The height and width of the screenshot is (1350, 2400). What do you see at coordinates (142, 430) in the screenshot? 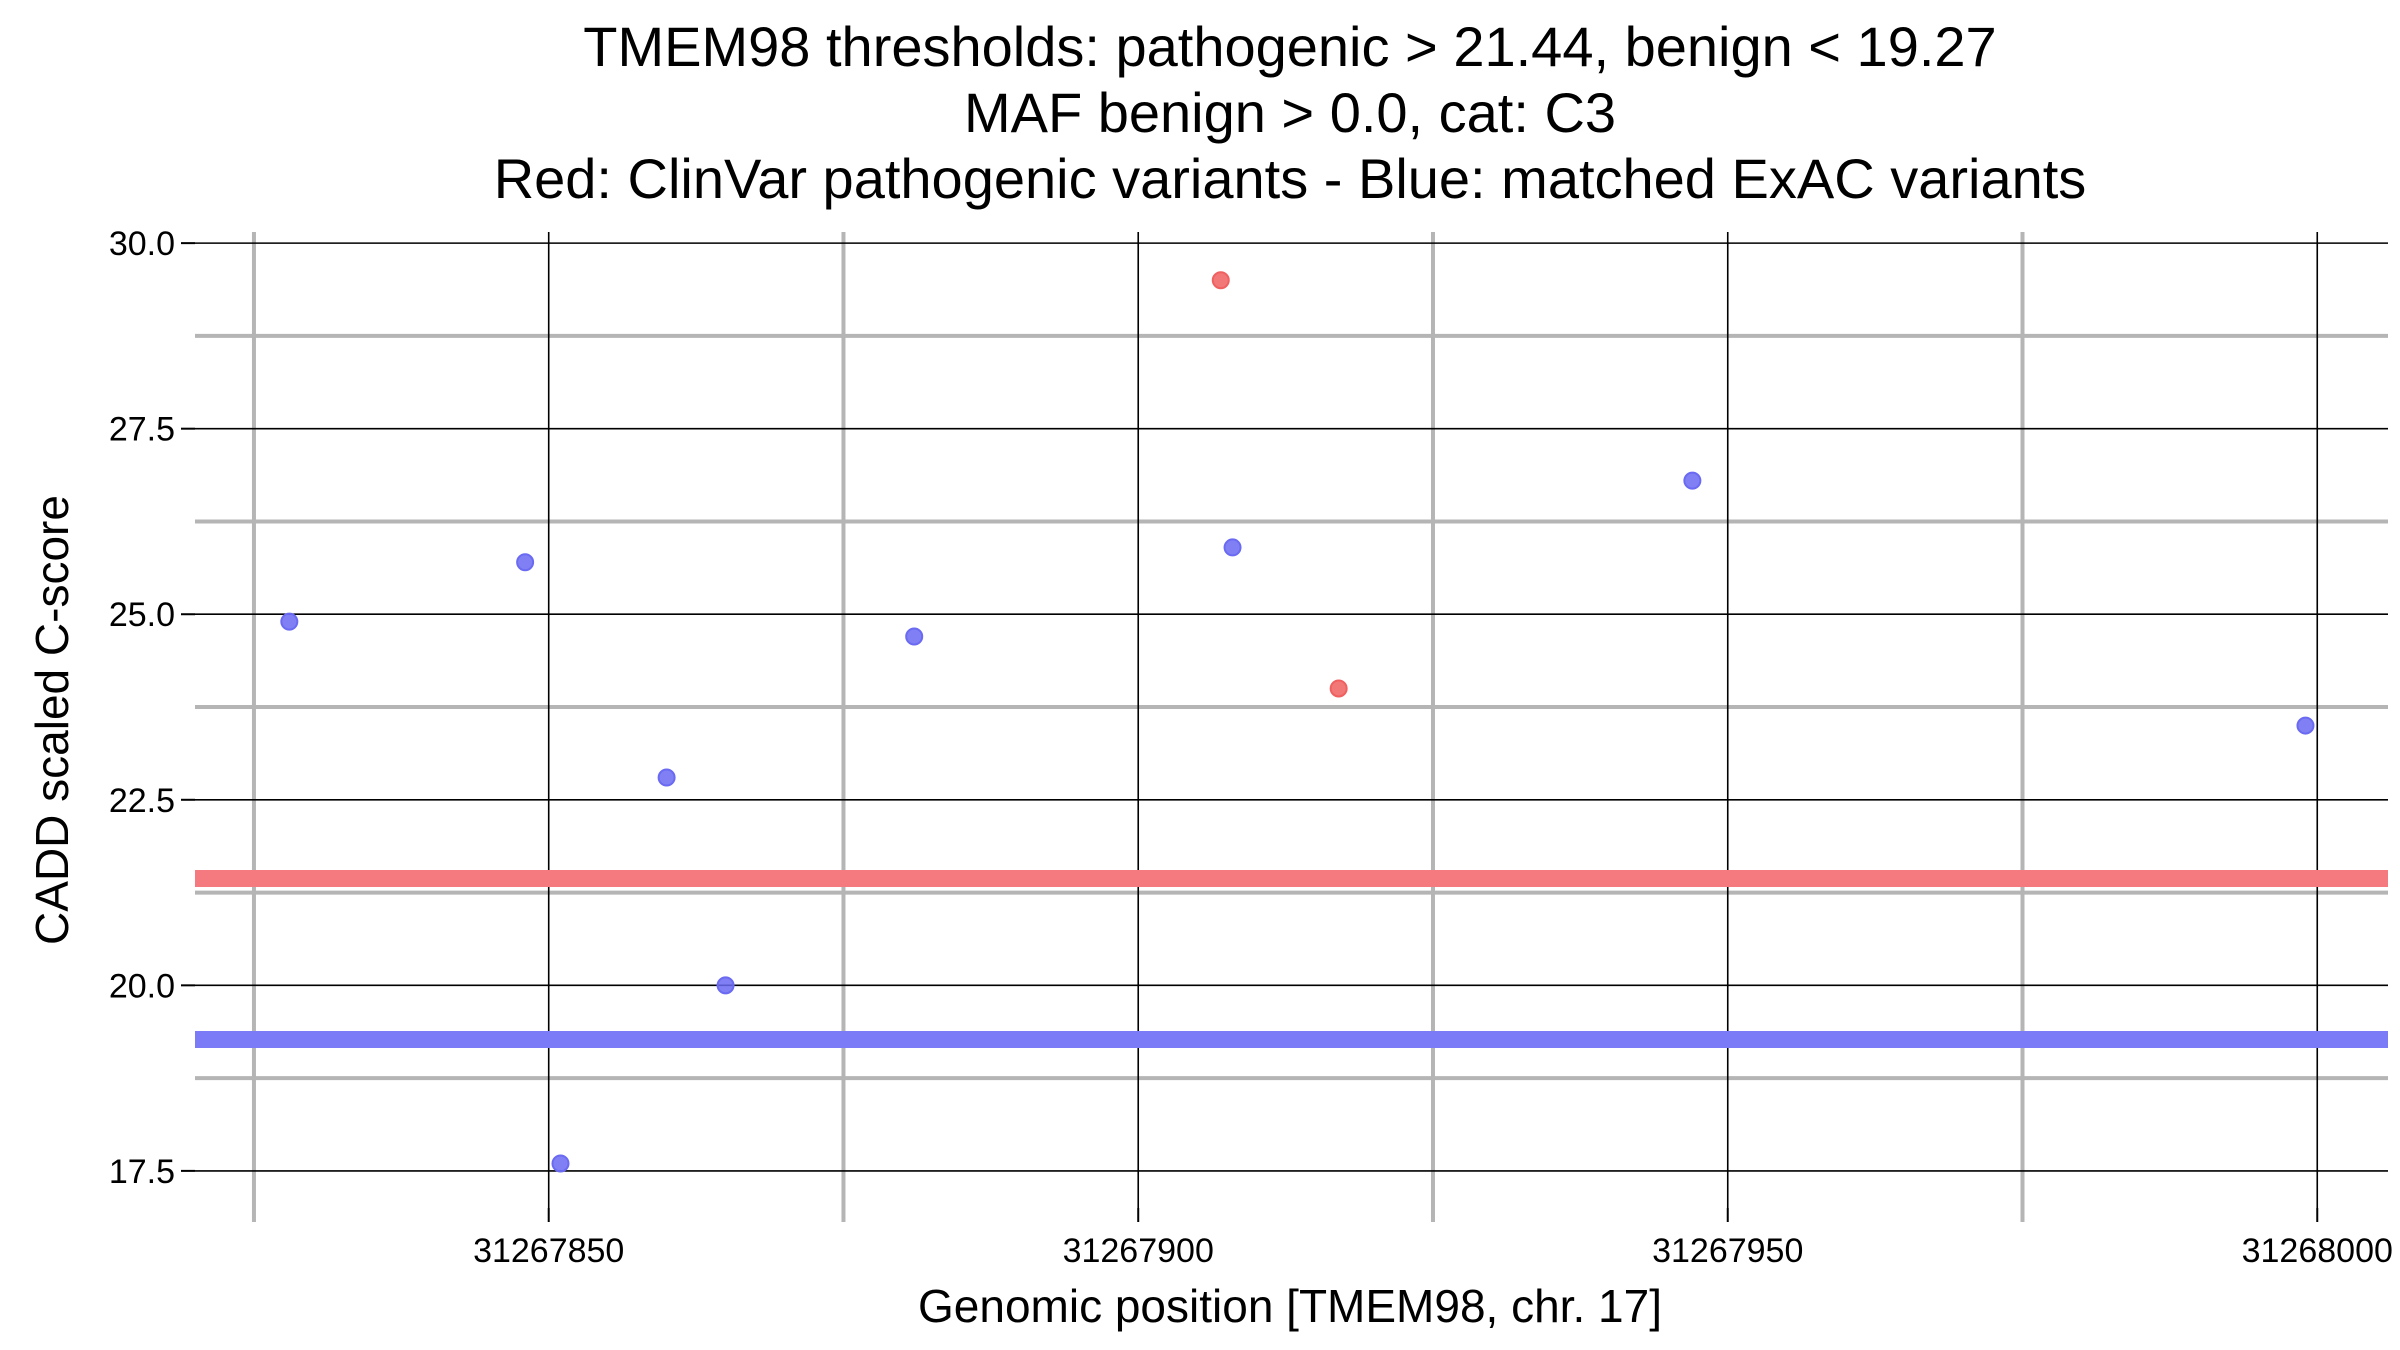
I see `y-tick-label: 27.5` at bounding box center [142, 430].